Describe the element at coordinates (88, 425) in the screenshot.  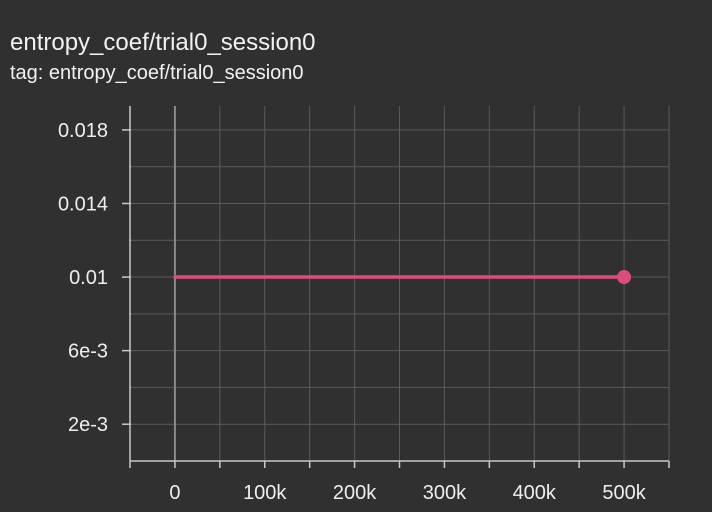
I see `y-tick-label: 2e-3` at that location.